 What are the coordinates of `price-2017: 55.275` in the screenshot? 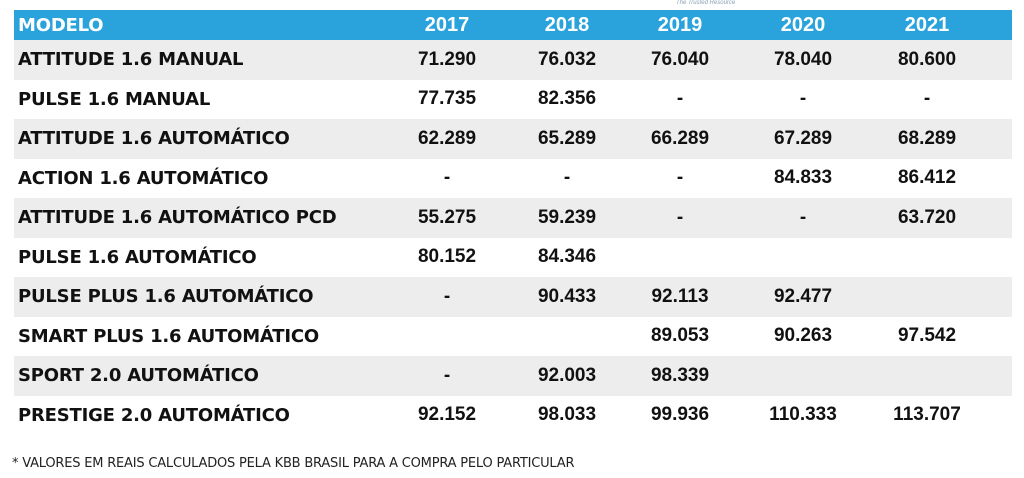 It's located at (447, 217).